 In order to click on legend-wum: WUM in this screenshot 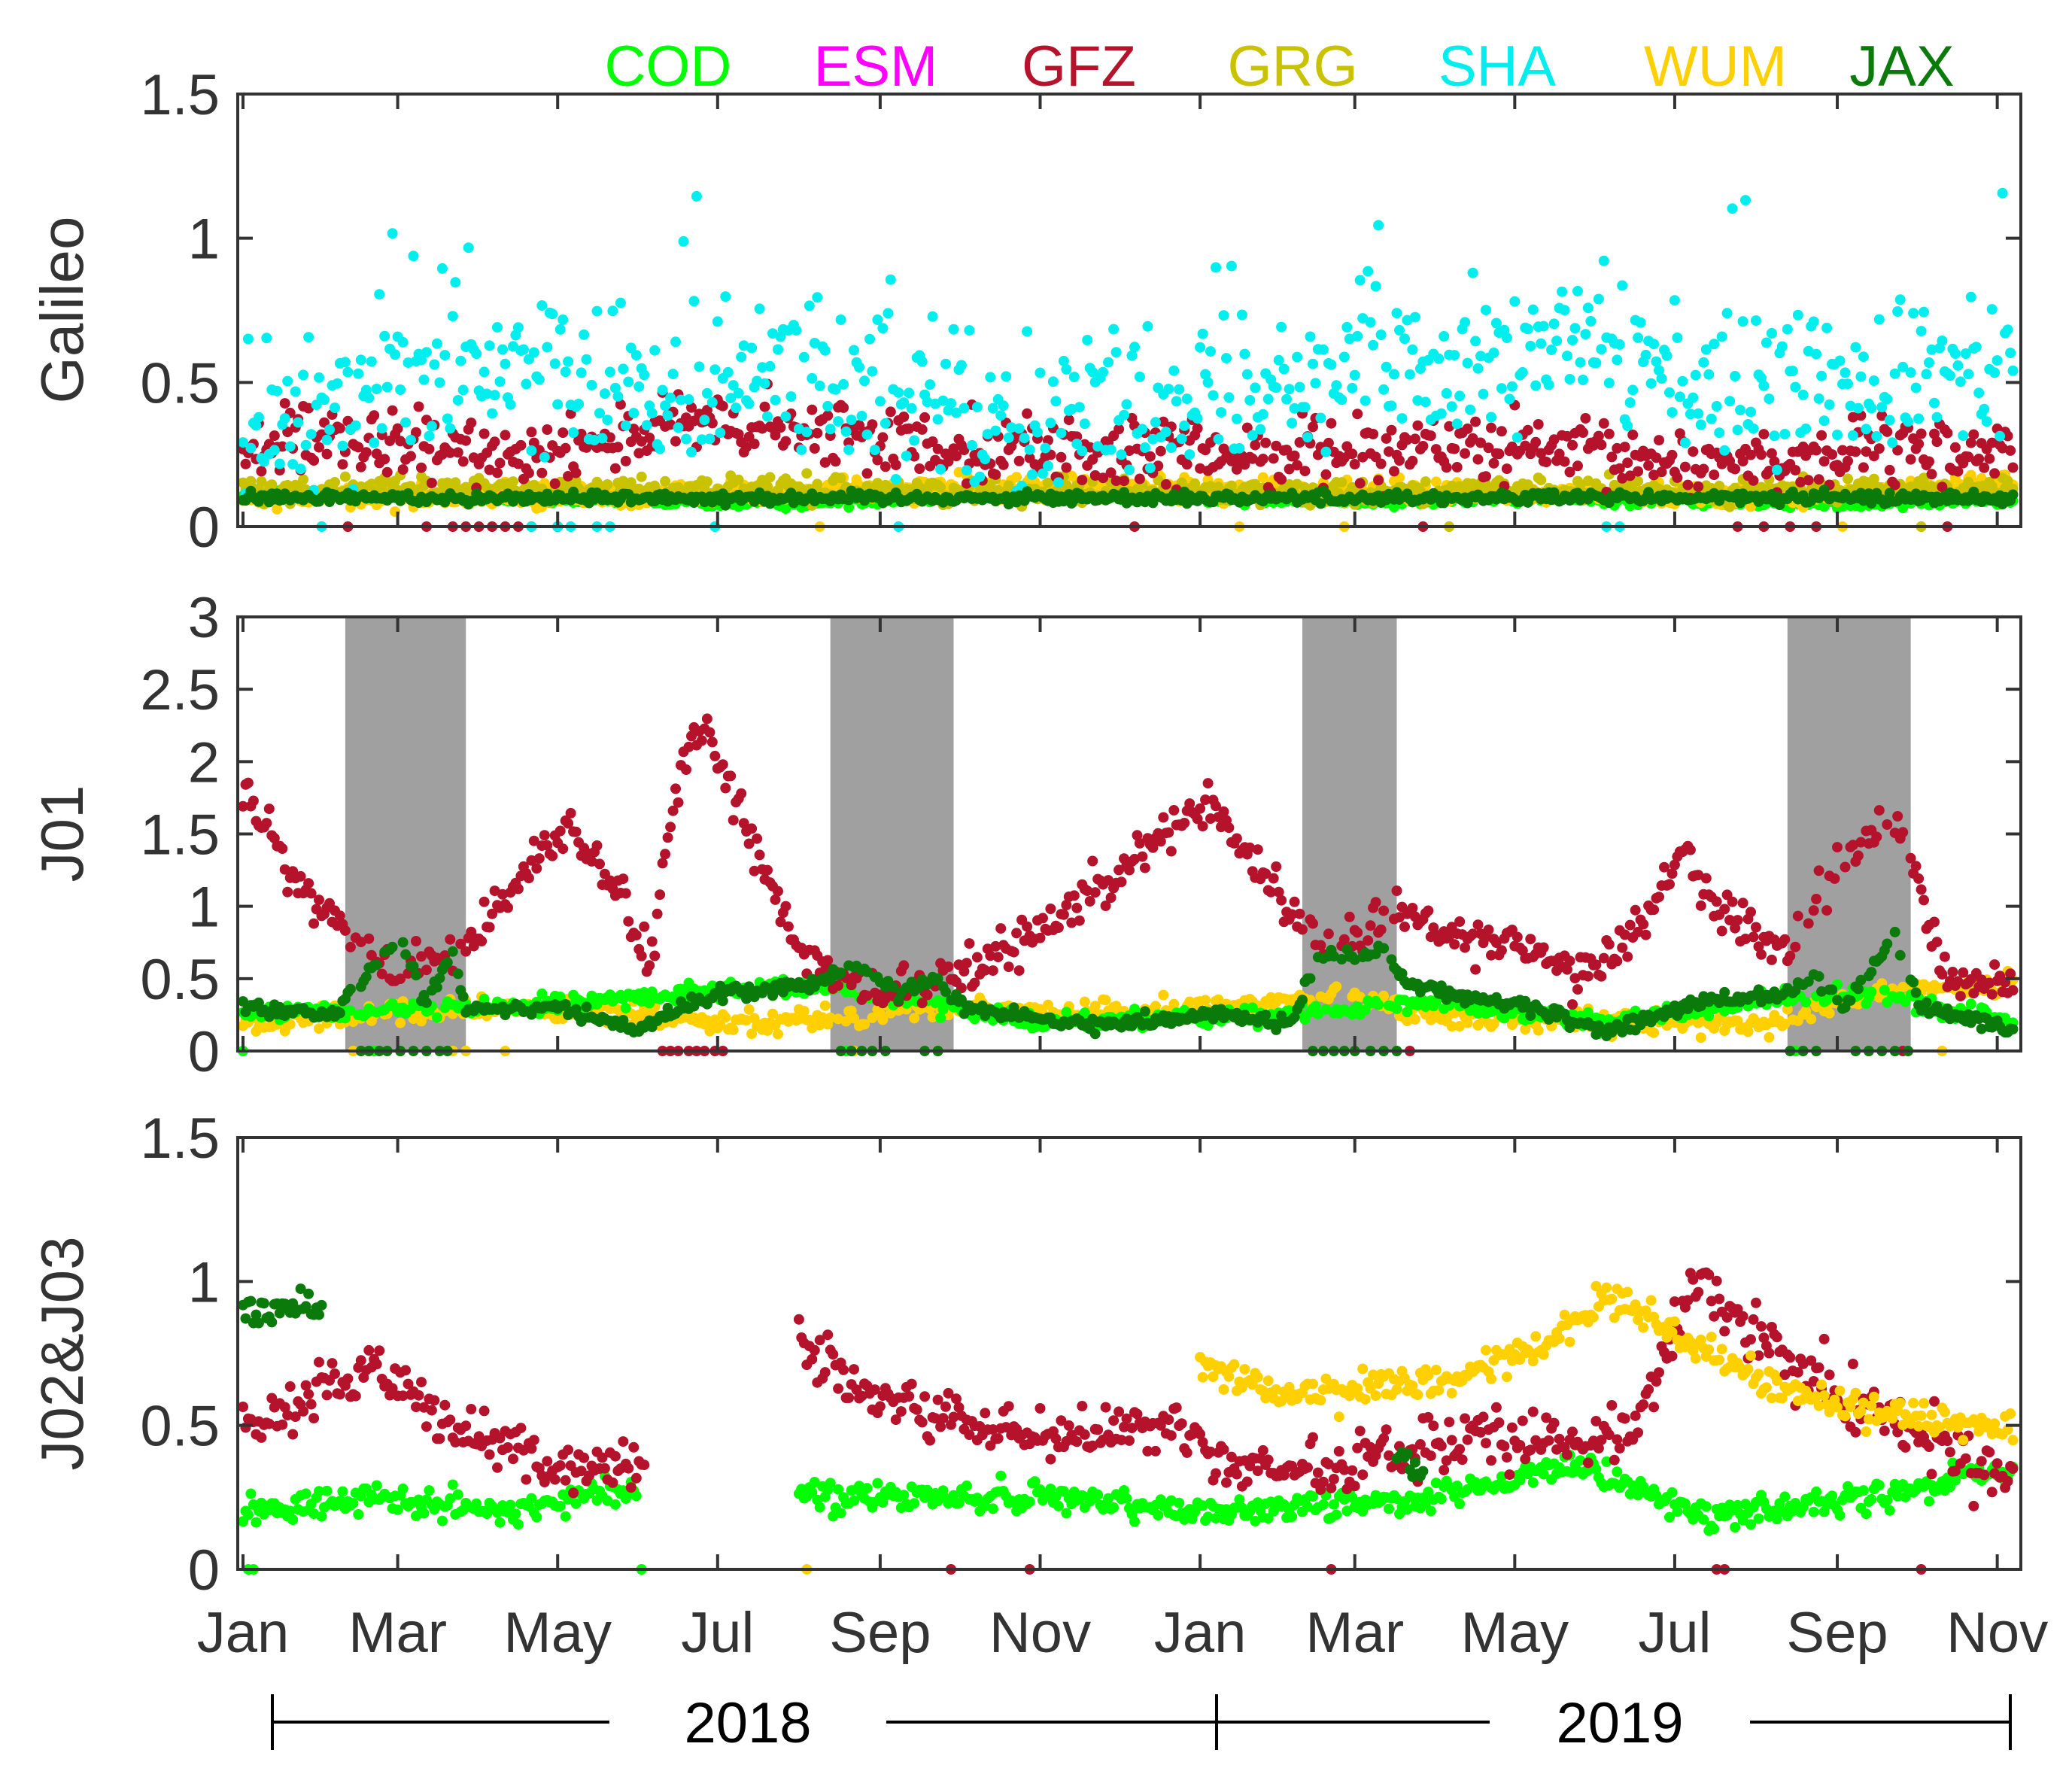, I will do `click(1715, 67)`.